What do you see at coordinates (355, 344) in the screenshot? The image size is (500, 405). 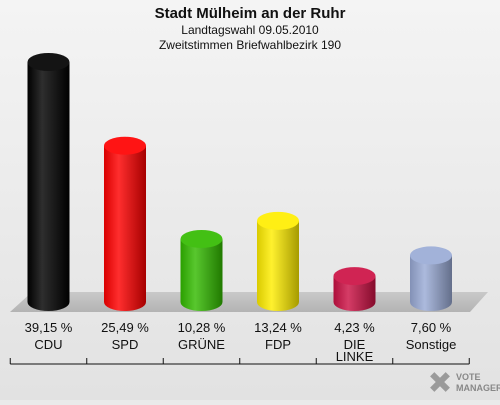 I see `category-label: DIE` at bounding box center [355, 344].